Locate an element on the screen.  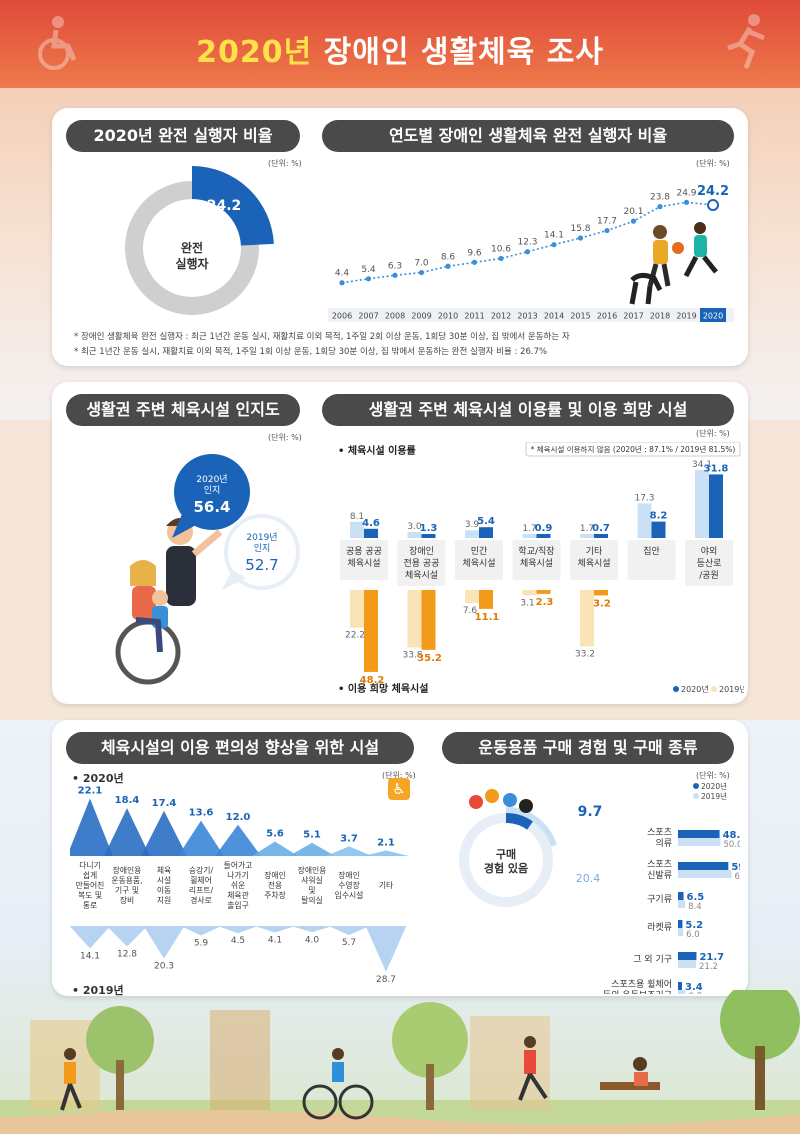
legend-2020: 2020년 is located at coordinates (695, 689).